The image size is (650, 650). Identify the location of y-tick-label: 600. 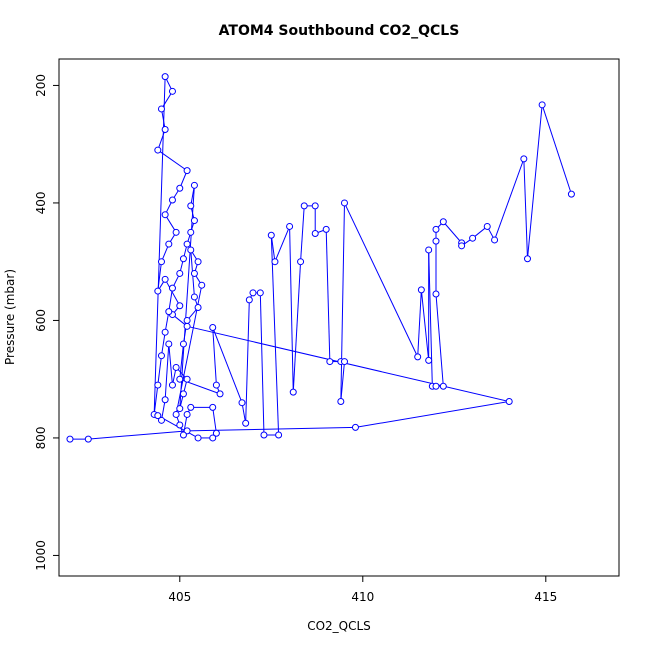
(41, 320).